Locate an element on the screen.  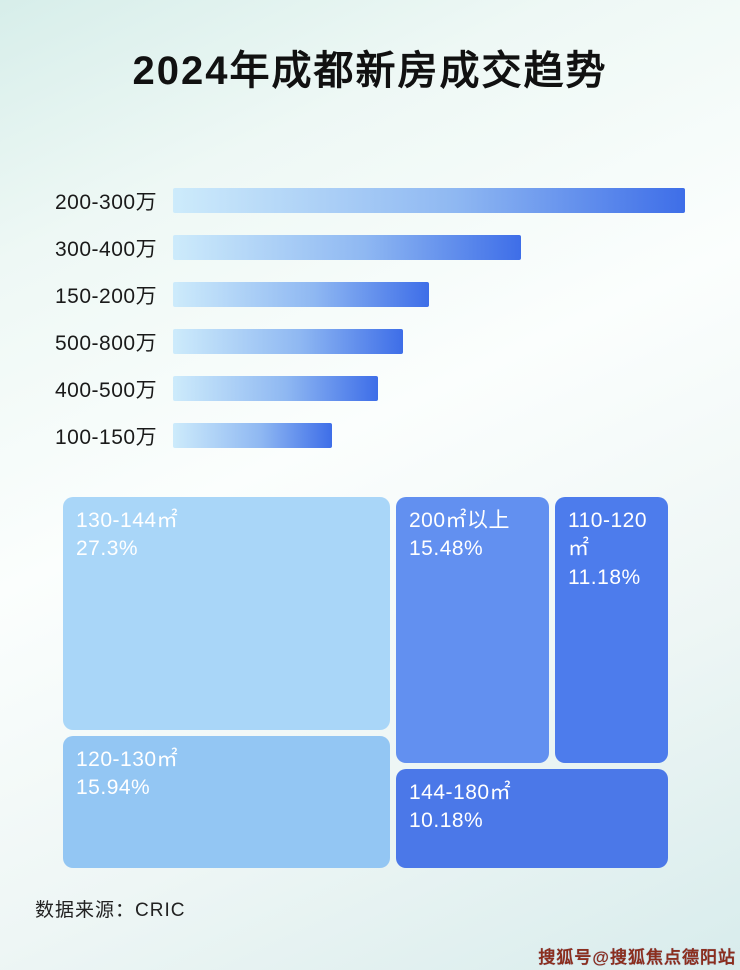
treemap-block-label: 144-180㎡ is located at coordinates (460, 792).